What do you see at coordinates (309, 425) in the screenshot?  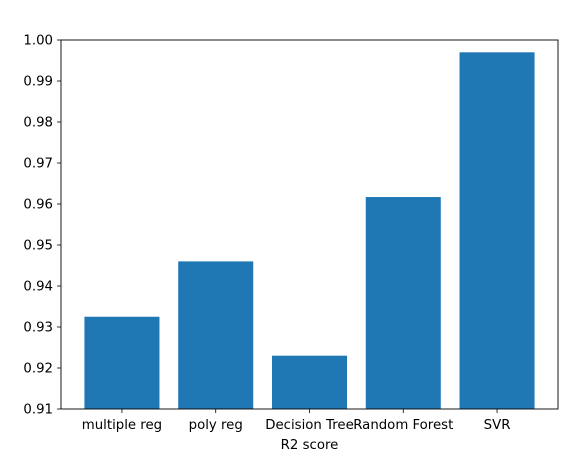 I see `x-tick-label: Decision Tree` at bounding box center [309, 425].